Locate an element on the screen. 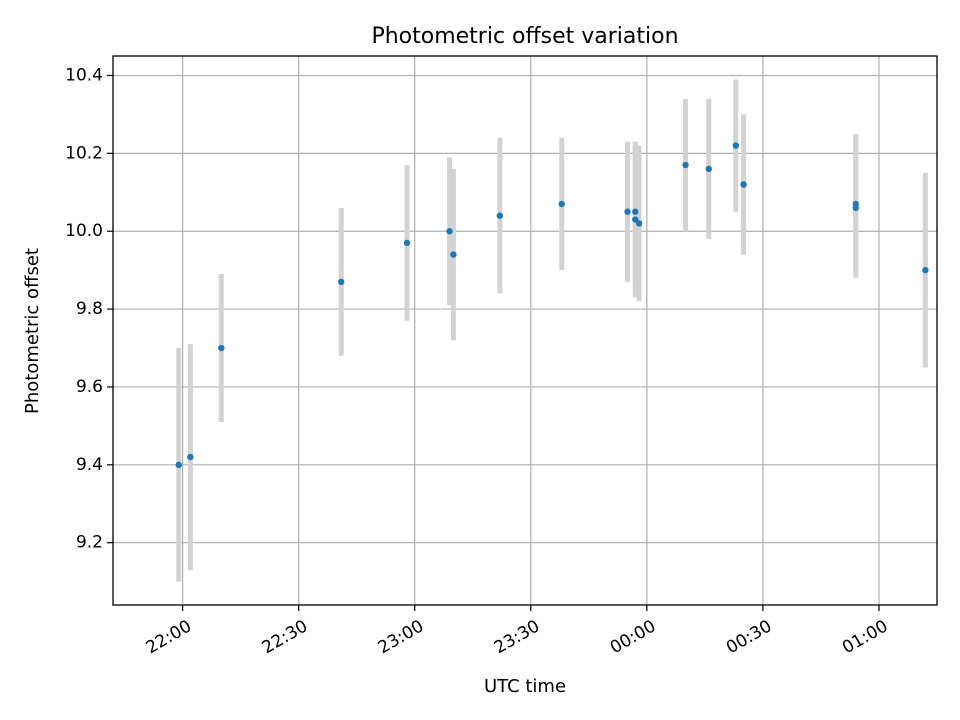  x-axis-label: UTC time is located at coordinates (525, 686).